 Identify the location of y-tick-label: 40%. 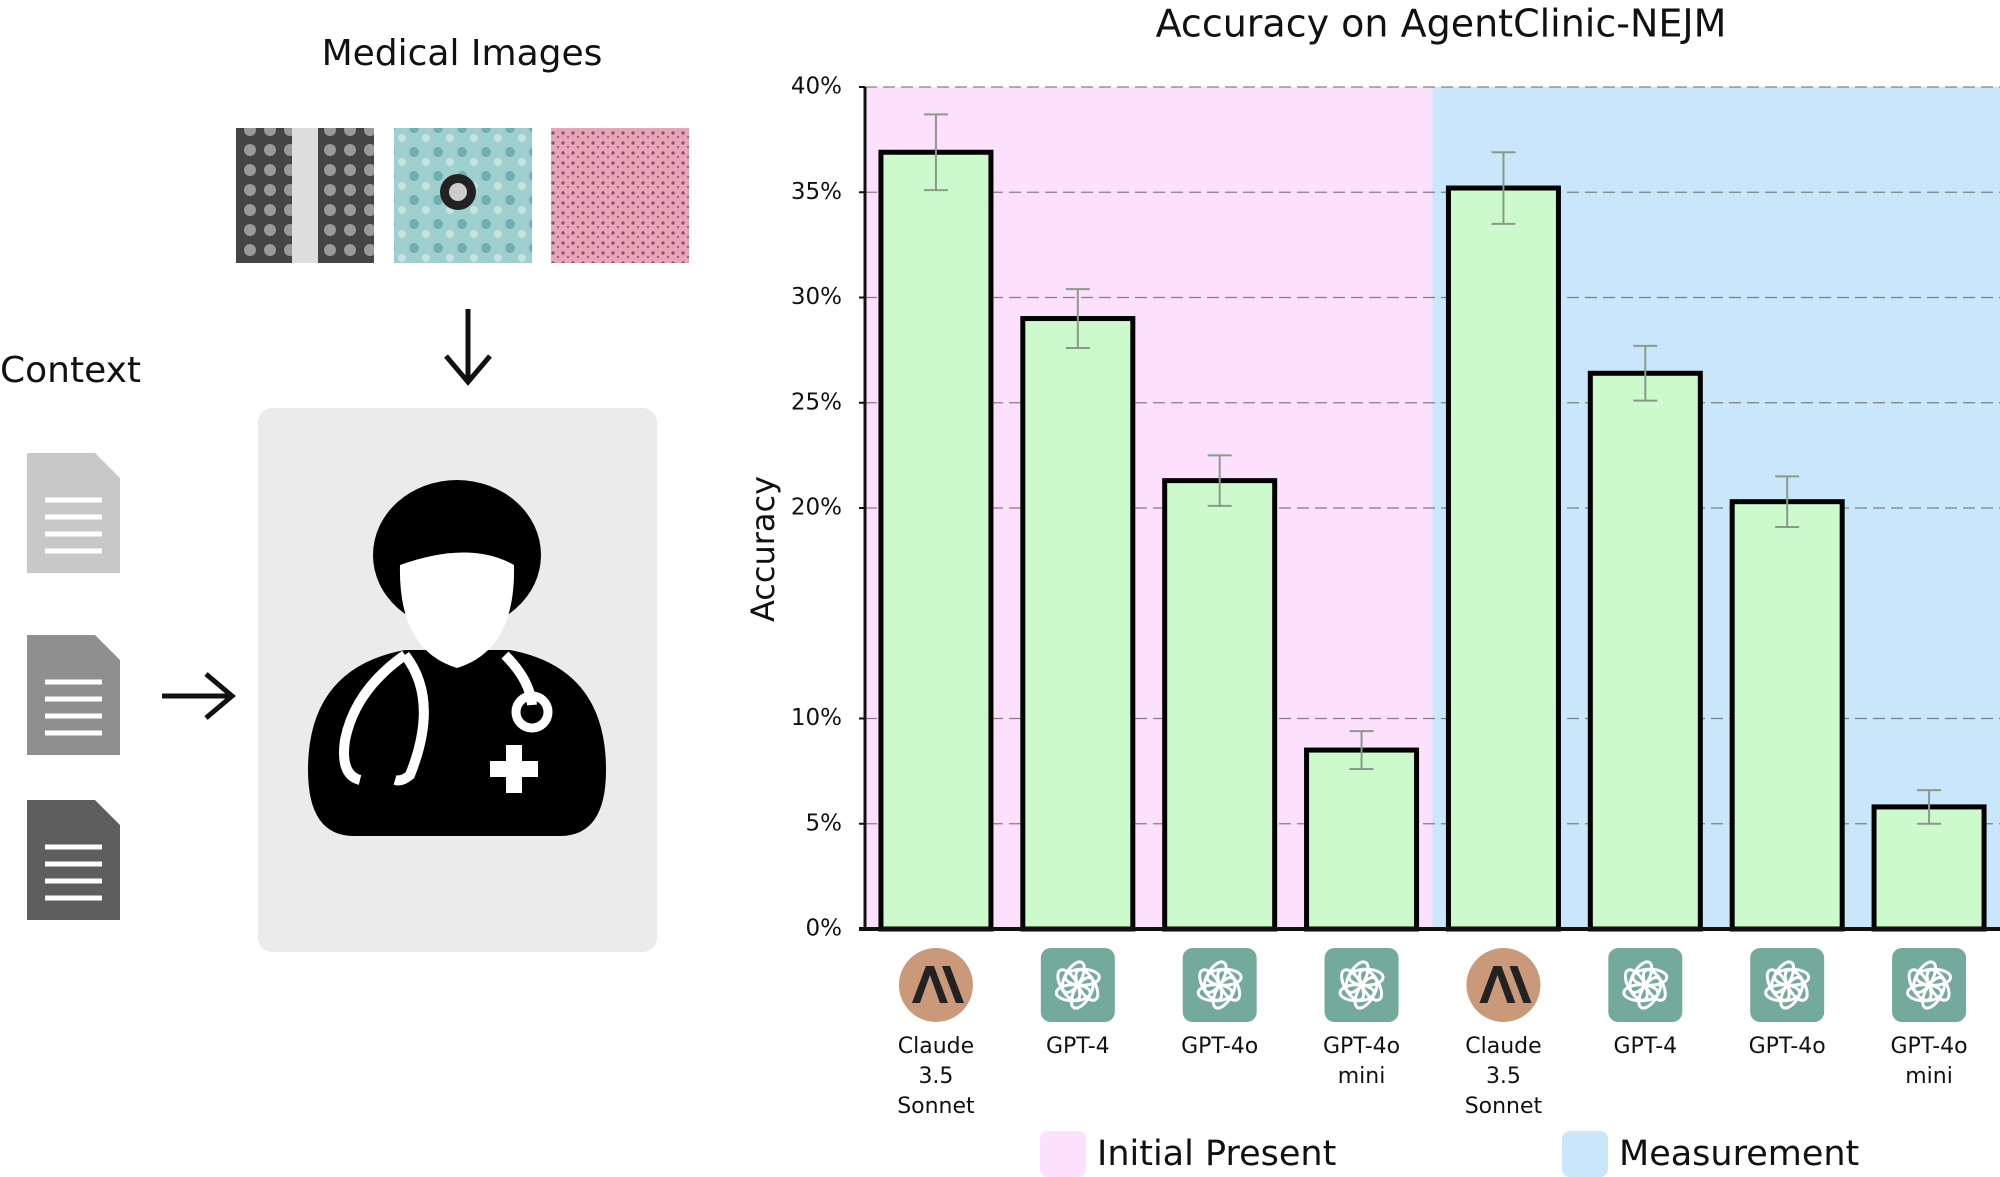
(816, 87).